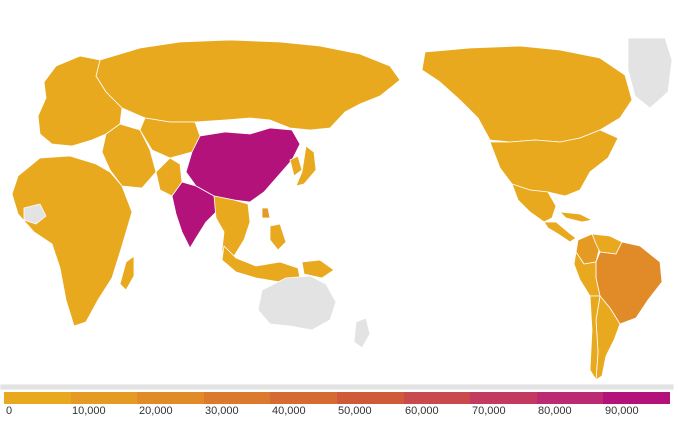 This screenshot has width=674, height=428. What do you see at coordinates (248, 85) in the screenshot?
I see `region-Russia` at bounding box center [248, 85].